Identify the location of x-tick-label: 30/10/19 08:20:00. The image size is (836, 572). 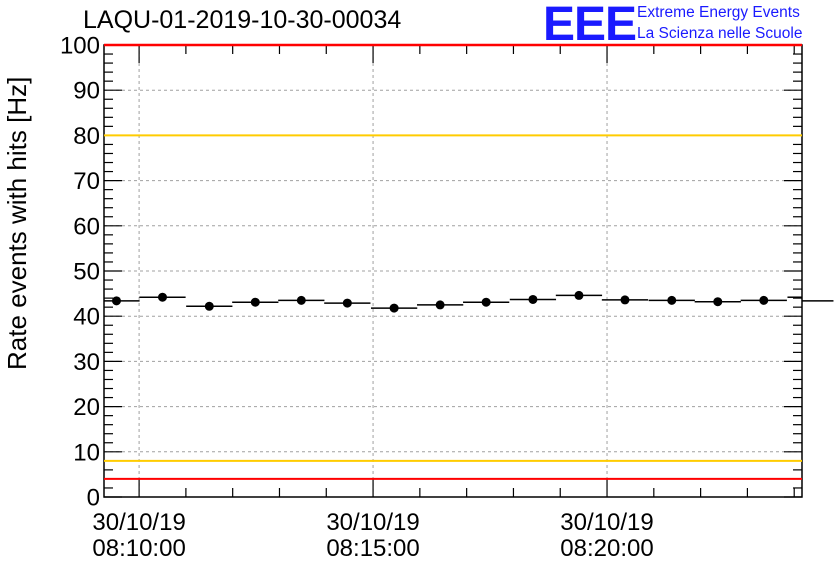
(607, 536).